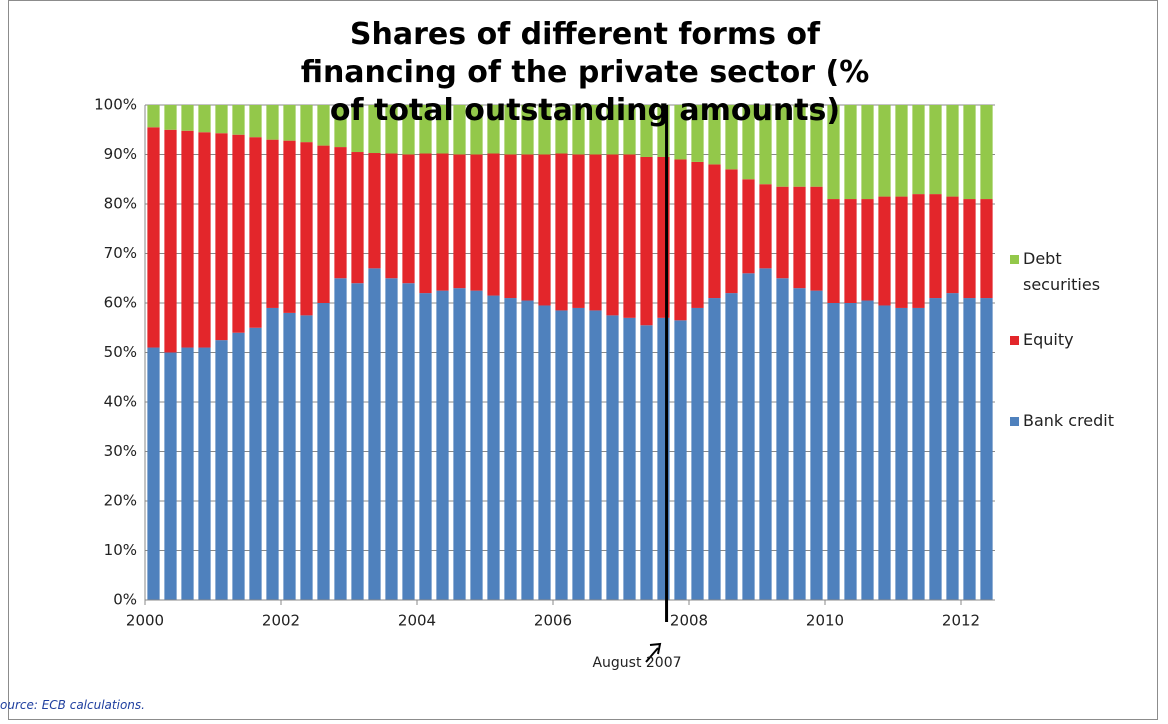 The image size is (1168, 724). Describe the element at coordinates (145, 621) in the screenshot. I see `x-tick-label: 2000` at that location.